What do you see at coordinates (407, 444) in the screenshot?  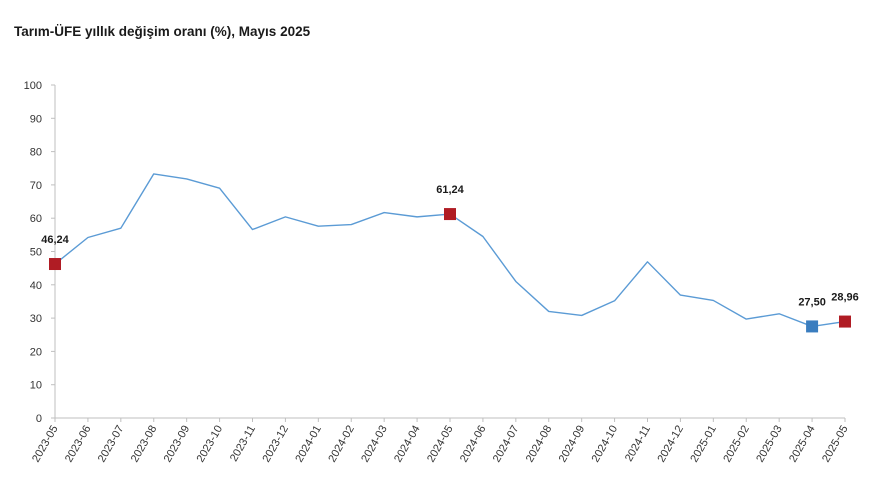 I see `x-tick-label: 2024-04` at bounding box center [407, 444].